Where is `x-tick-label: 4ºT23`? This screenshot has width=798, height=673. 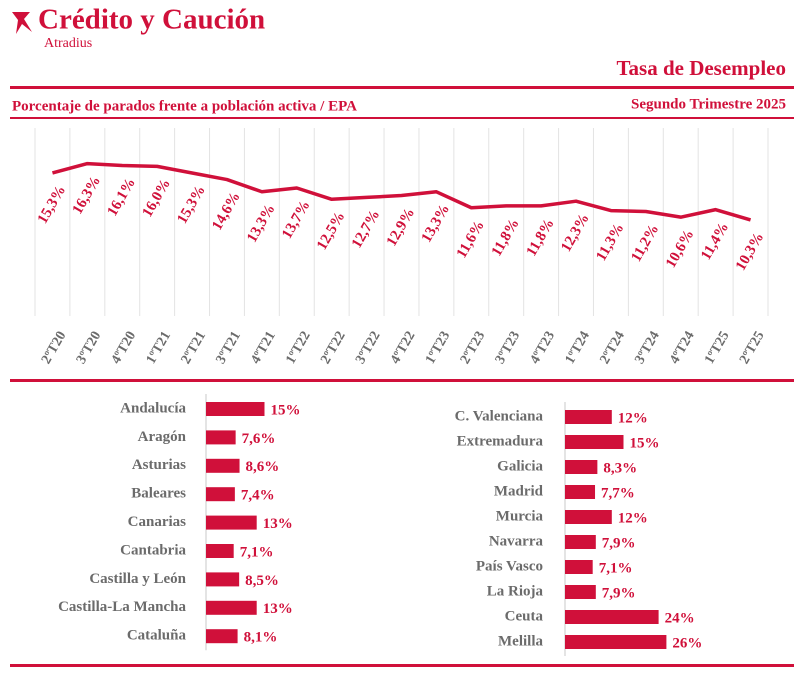 x-tick-label: 4ºT23 is located at coordinates (543, 348).